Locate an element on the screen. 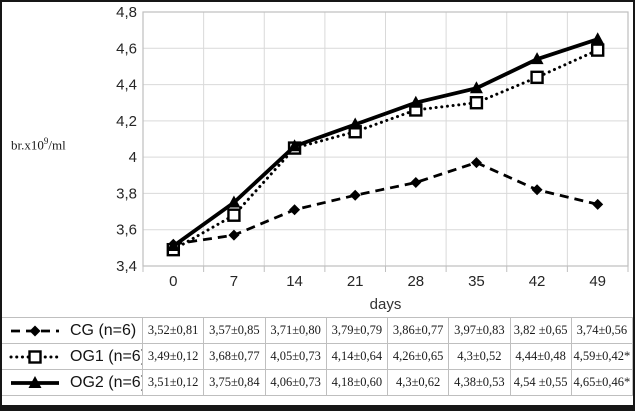  x-tick-label: 7 is located at coordinates (234, 281).